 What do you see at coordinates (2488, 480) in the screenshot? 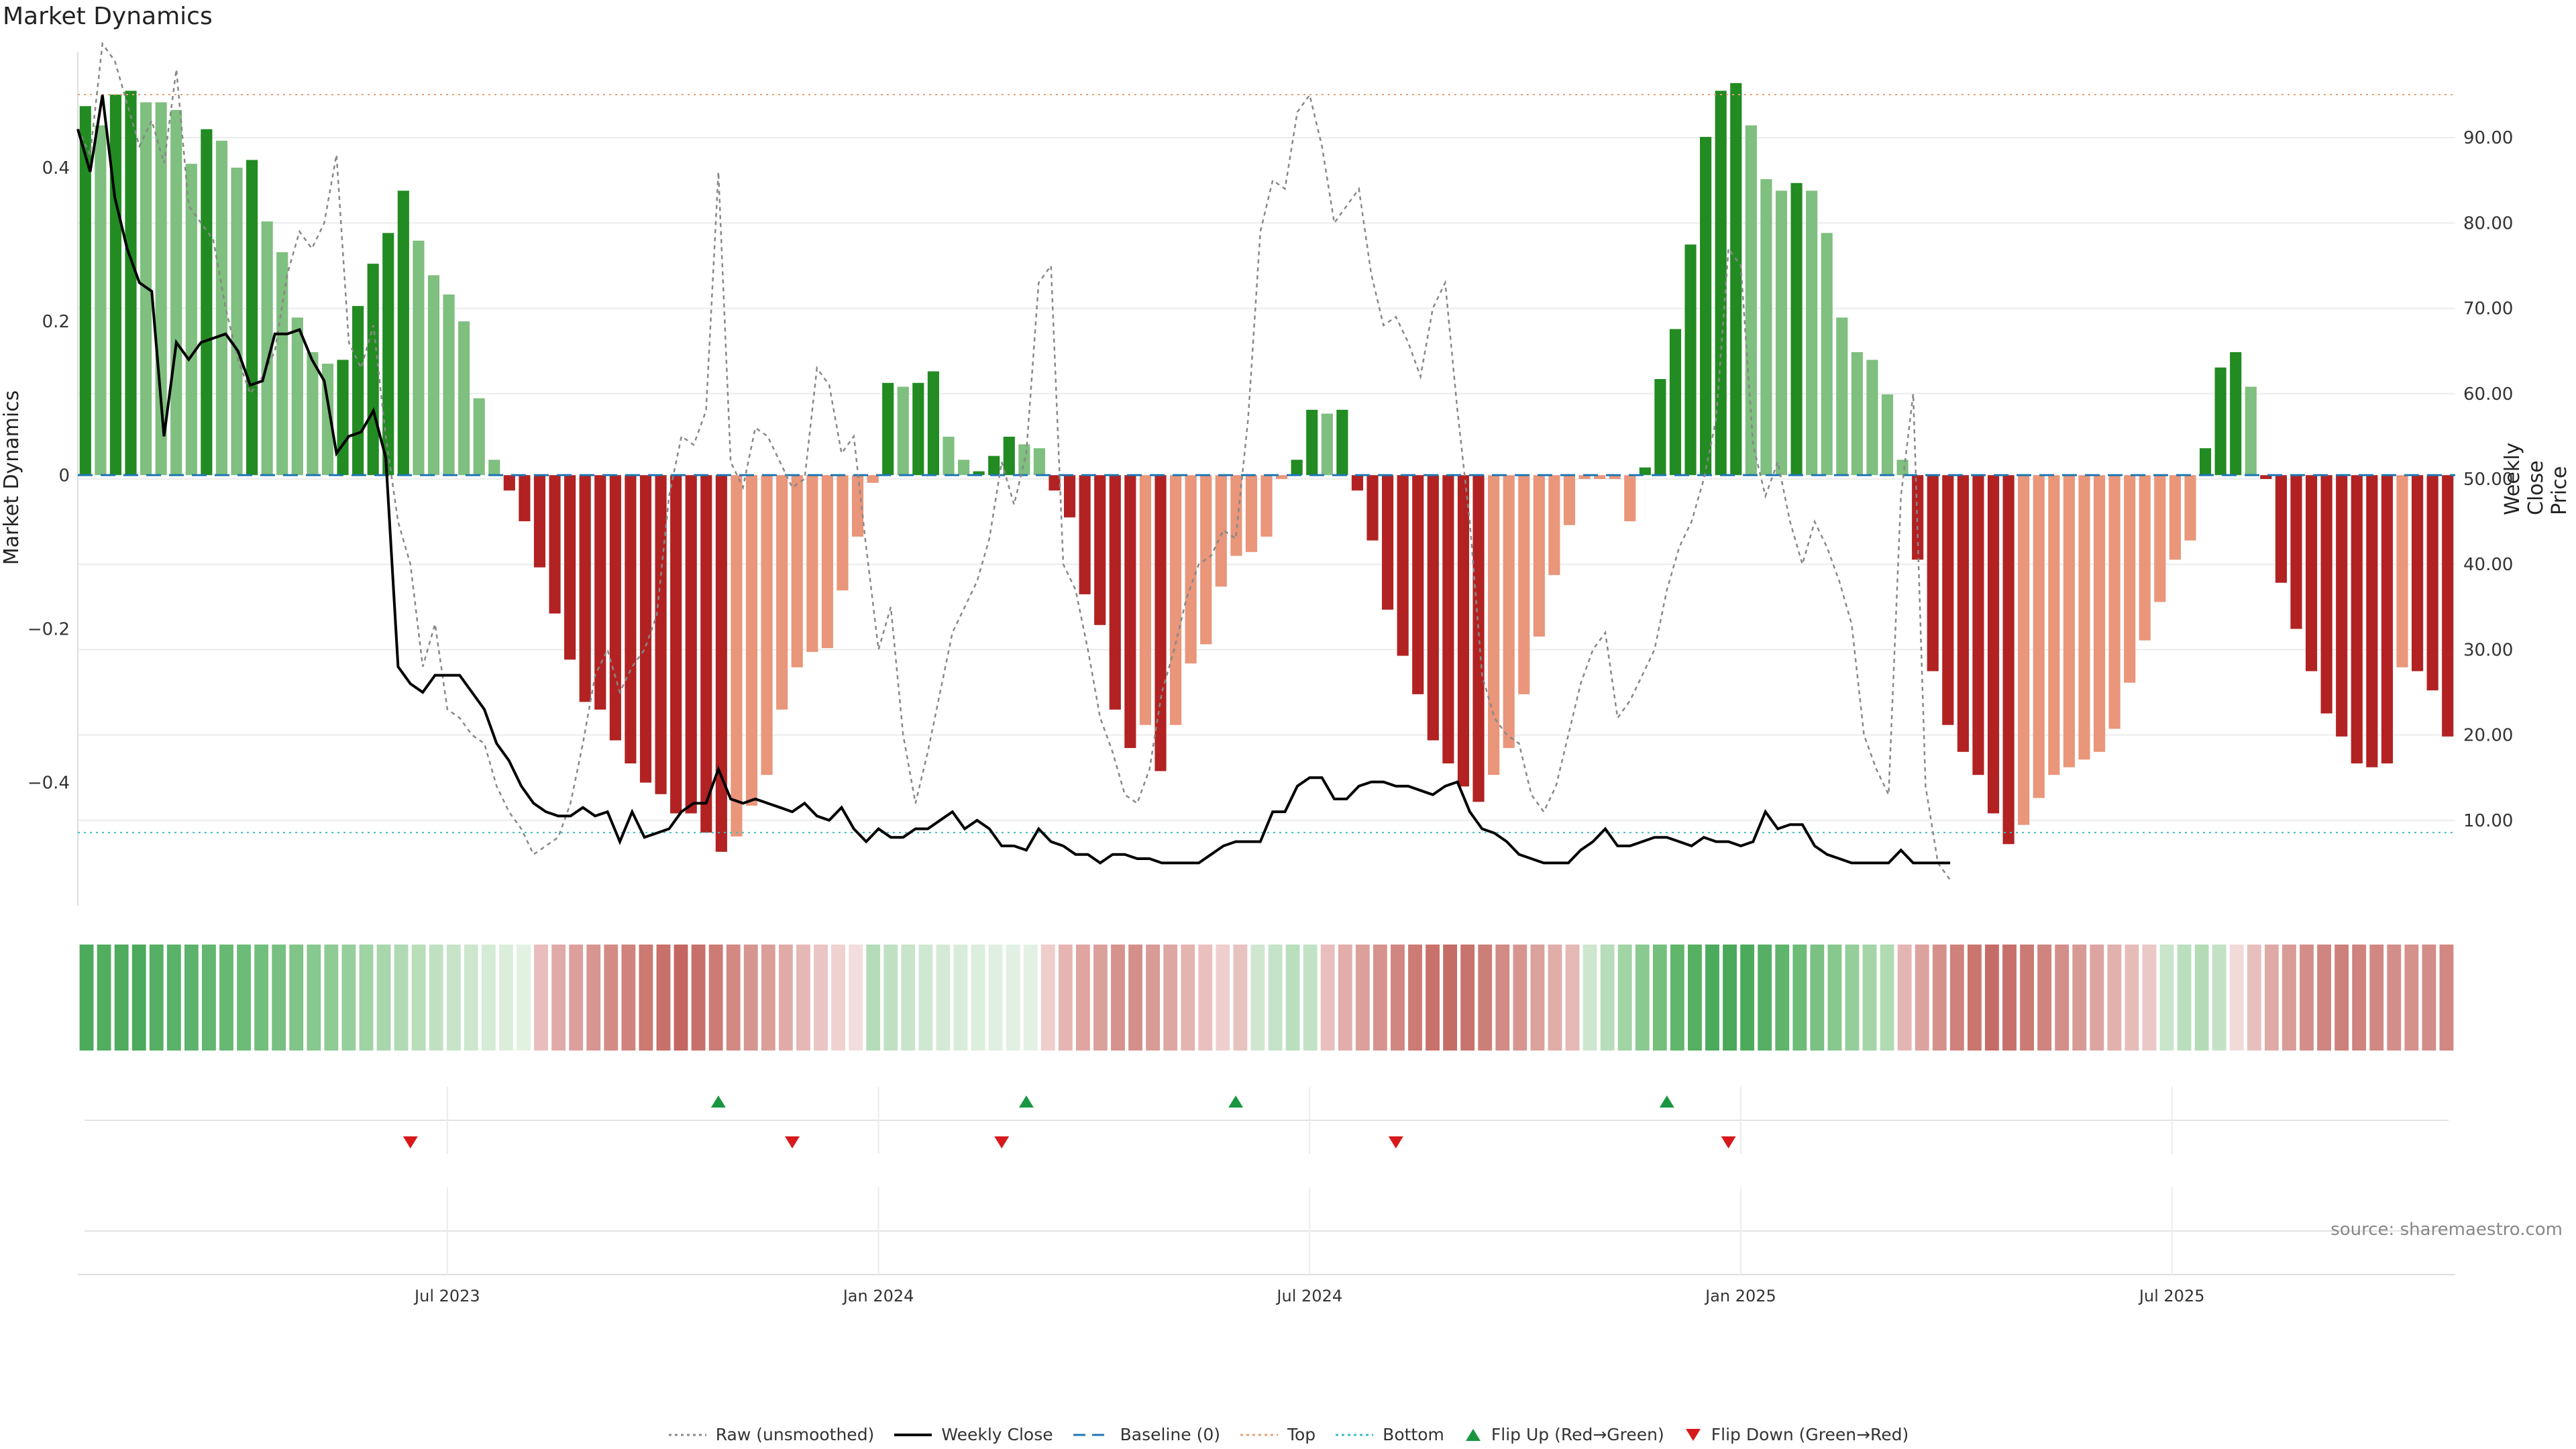
I see `y-tick-label-right: 50.00` at bounding box center [2488, 480].